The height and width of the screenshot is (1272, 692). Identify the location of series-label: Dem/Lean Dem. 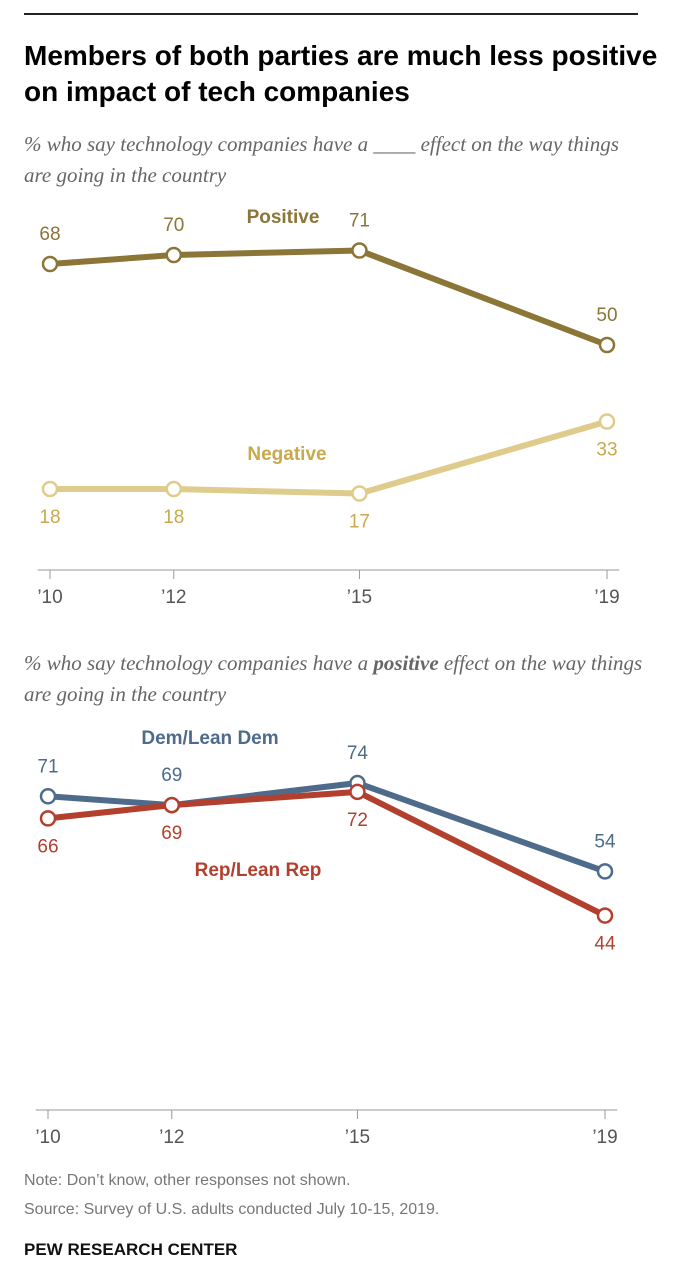
(209, 738).